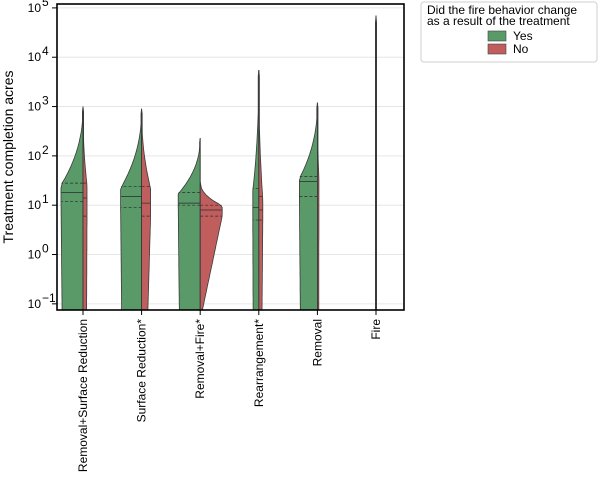 This screenshot has width=600, height=479. What do you see at coordinates (49, 298) in the screenshot?
I see `y-tick-exponent: −1` at bounding box center [49, 298].